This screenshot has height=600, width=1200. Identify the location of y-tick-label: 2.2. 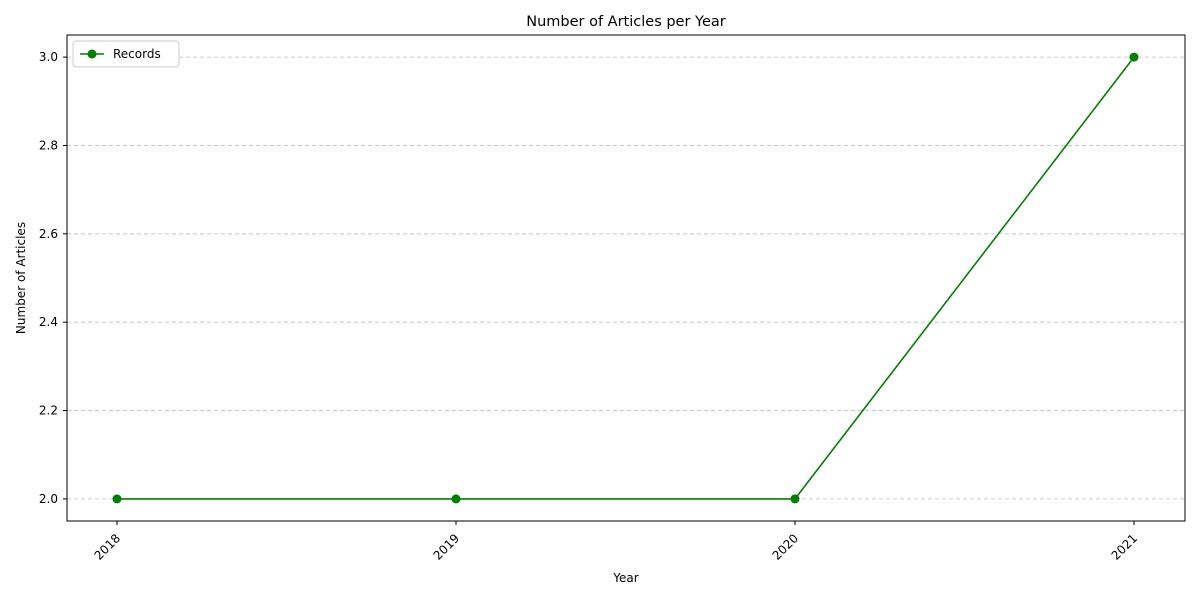
(48, 411).